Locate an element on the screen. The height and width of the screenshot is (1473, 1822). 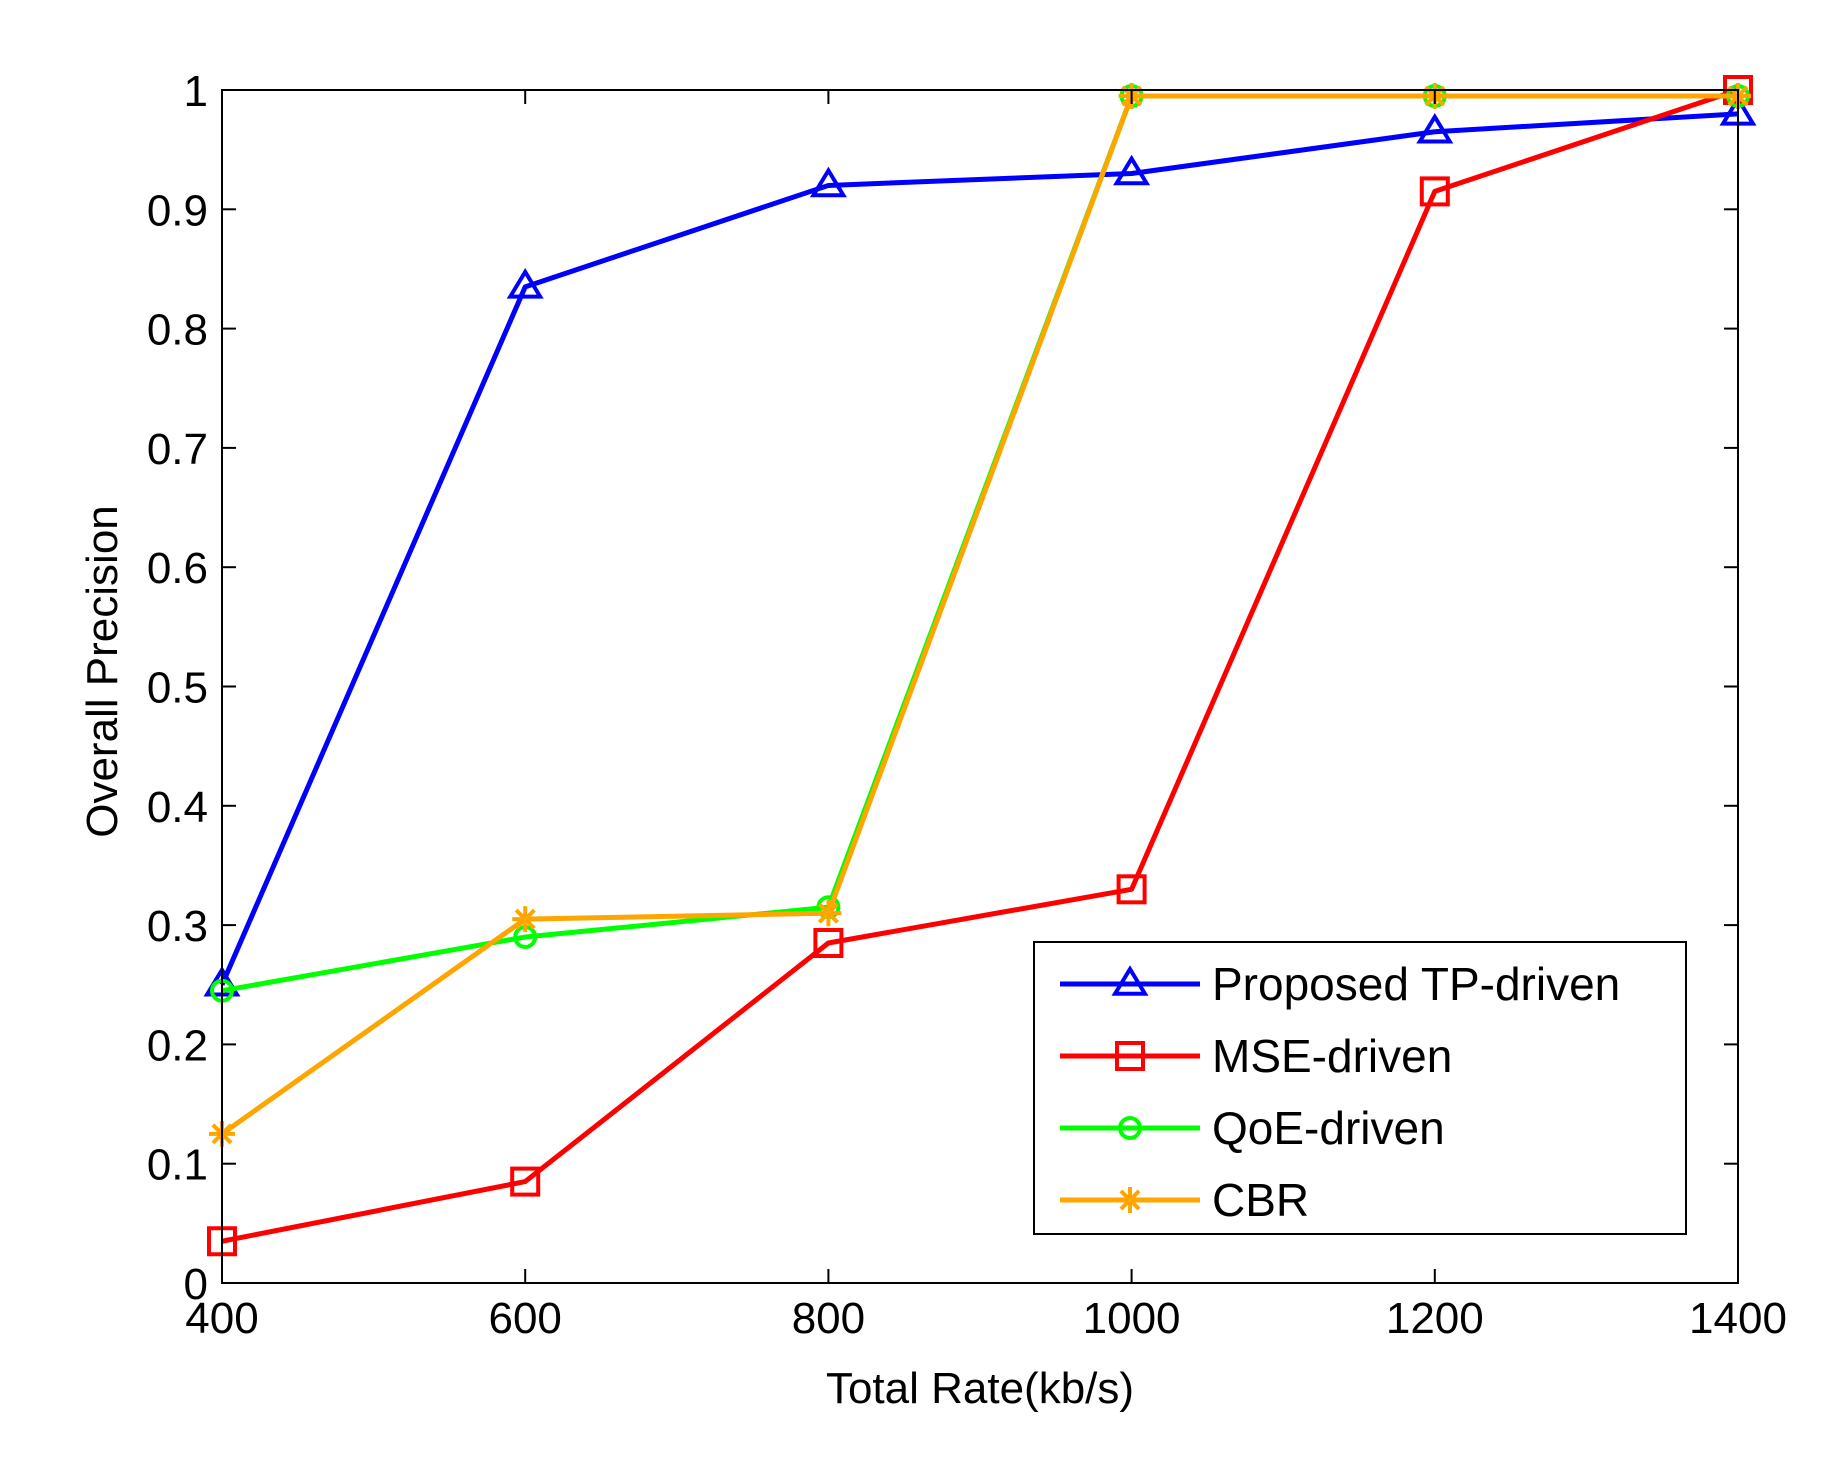
x-tick-label: 1000 is located at coordinates (1132, 1318).